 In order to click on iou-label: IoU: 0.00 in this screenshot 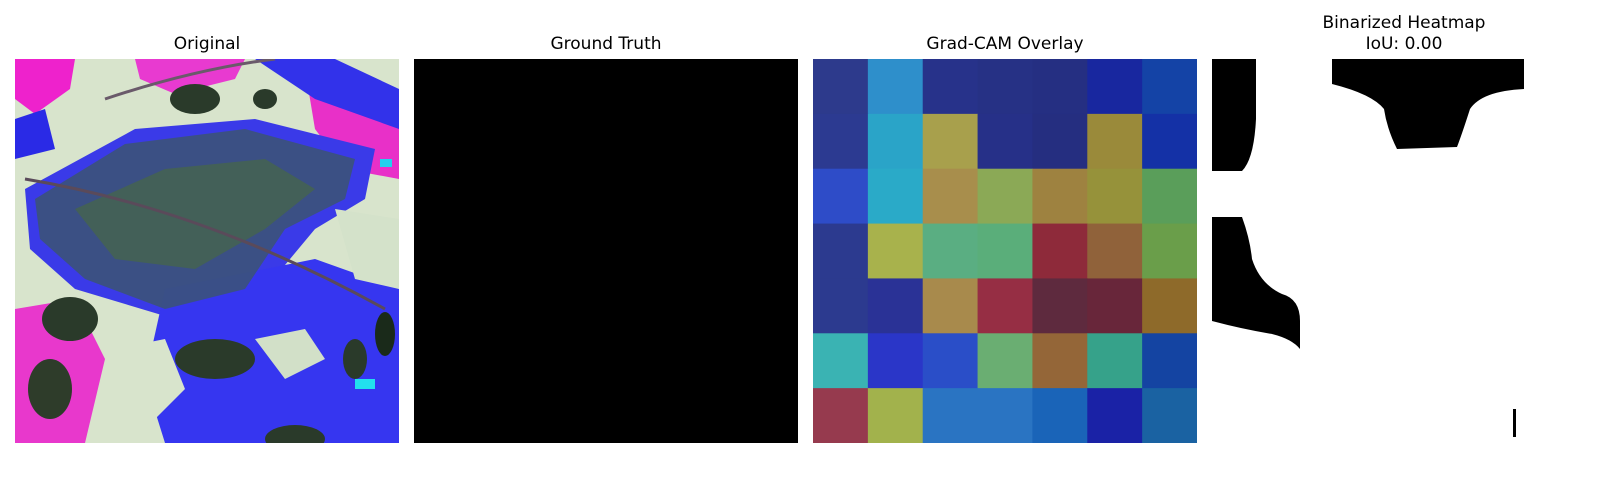, I will do `click(1404, 44)`.